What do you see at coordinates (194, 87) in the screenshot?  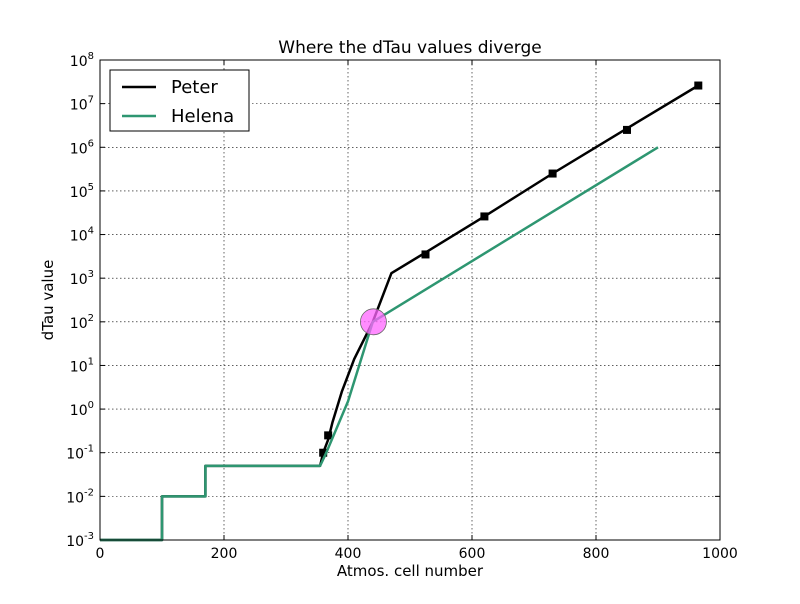 I see `legend-label-peter: Peter` at bounding box center [194, 87].